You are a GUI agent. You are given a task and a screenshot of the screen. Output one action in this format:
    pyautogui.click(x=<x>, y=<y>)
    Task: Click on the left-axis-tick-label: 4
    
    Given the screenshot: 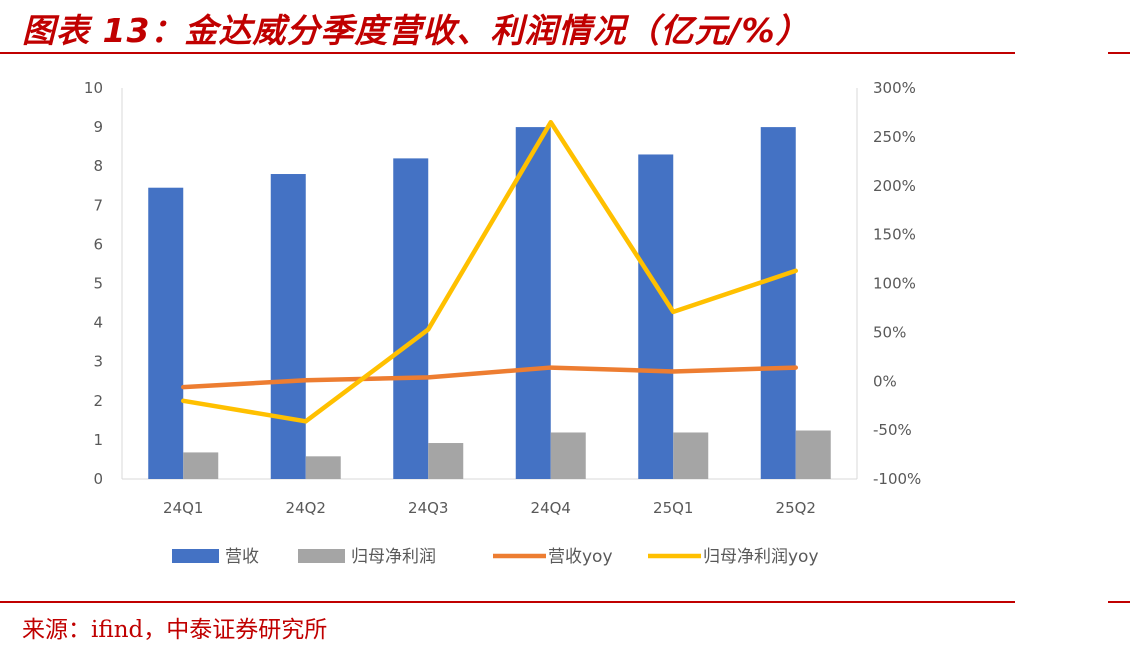 What is the action you would take?
    pyautogui.click(x=98, y=323)
    